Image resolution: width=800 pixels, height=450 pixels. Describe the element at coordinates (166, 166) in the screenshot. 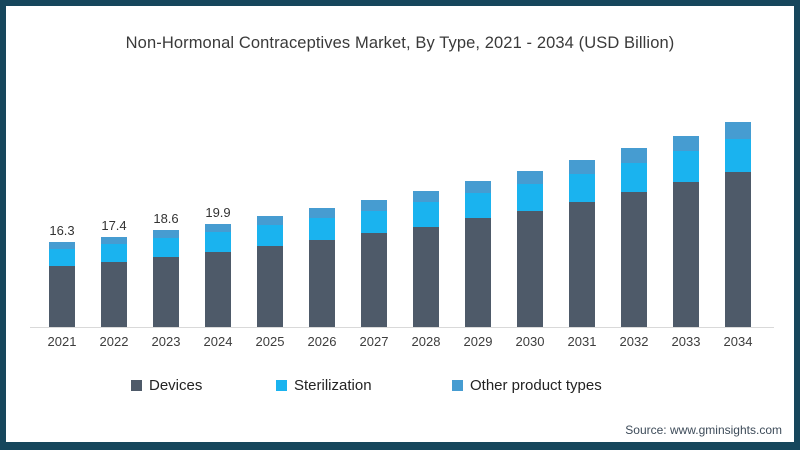

I see `bar-2023: 18.6` at that location.